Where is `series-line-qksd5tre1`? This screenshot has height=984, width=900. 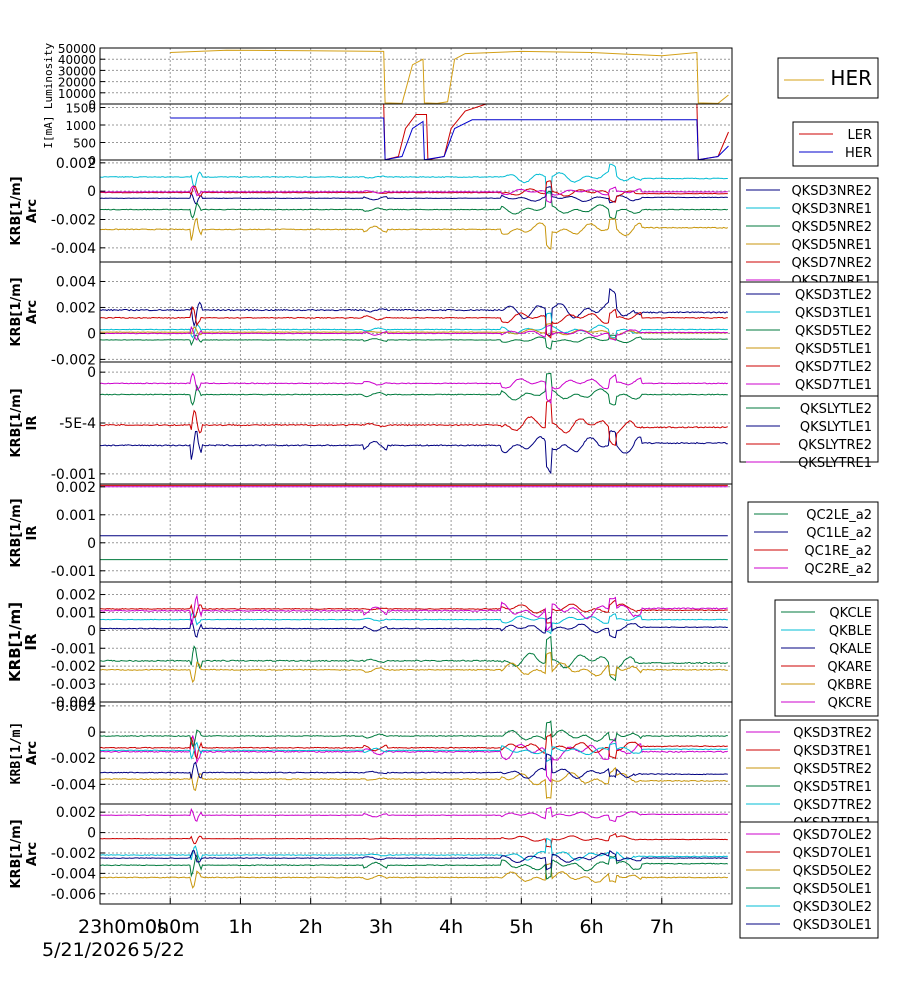 series-line-qksd5tre1 is located at coordinates (414, 734).